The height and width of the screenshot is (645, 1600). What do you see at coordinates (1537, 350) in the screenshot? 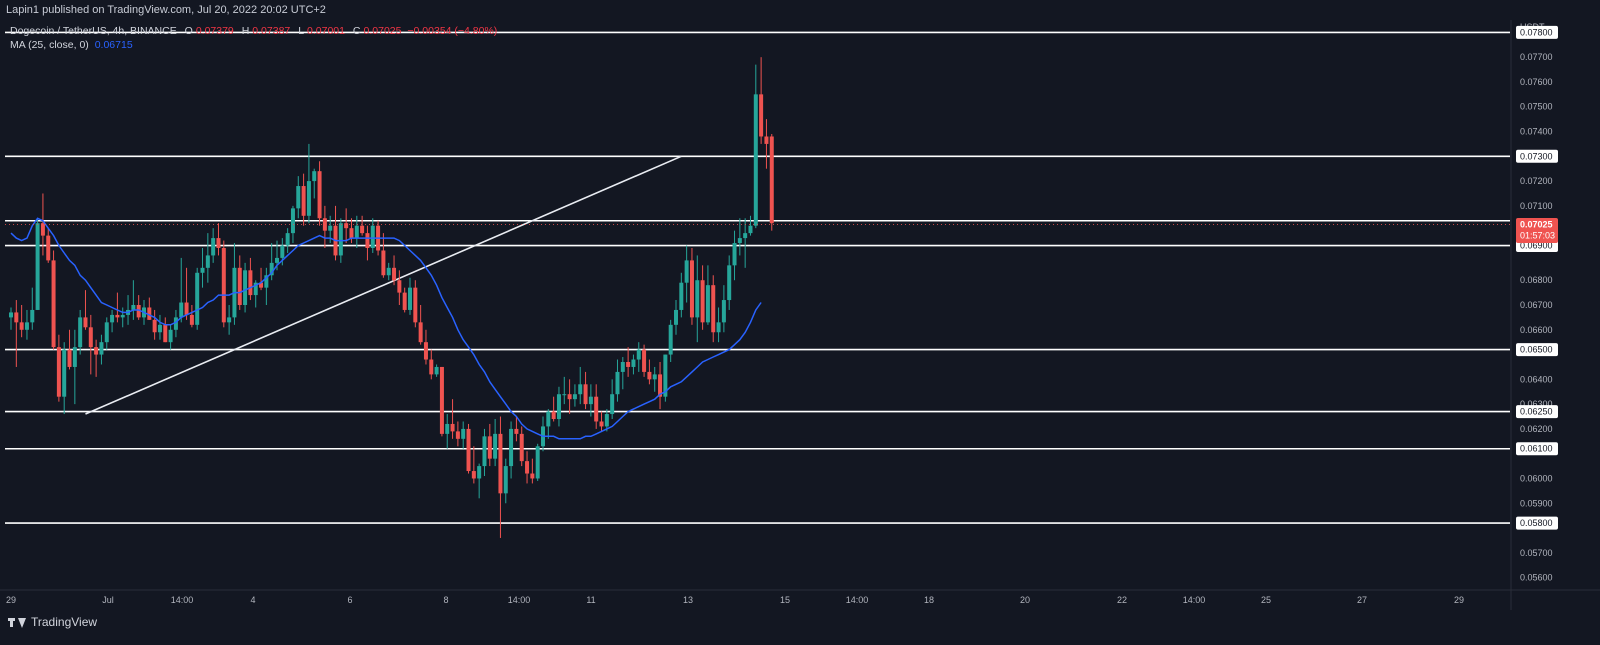
I see `level-price-label: 0.06500` at bounding box center [1537, 350].